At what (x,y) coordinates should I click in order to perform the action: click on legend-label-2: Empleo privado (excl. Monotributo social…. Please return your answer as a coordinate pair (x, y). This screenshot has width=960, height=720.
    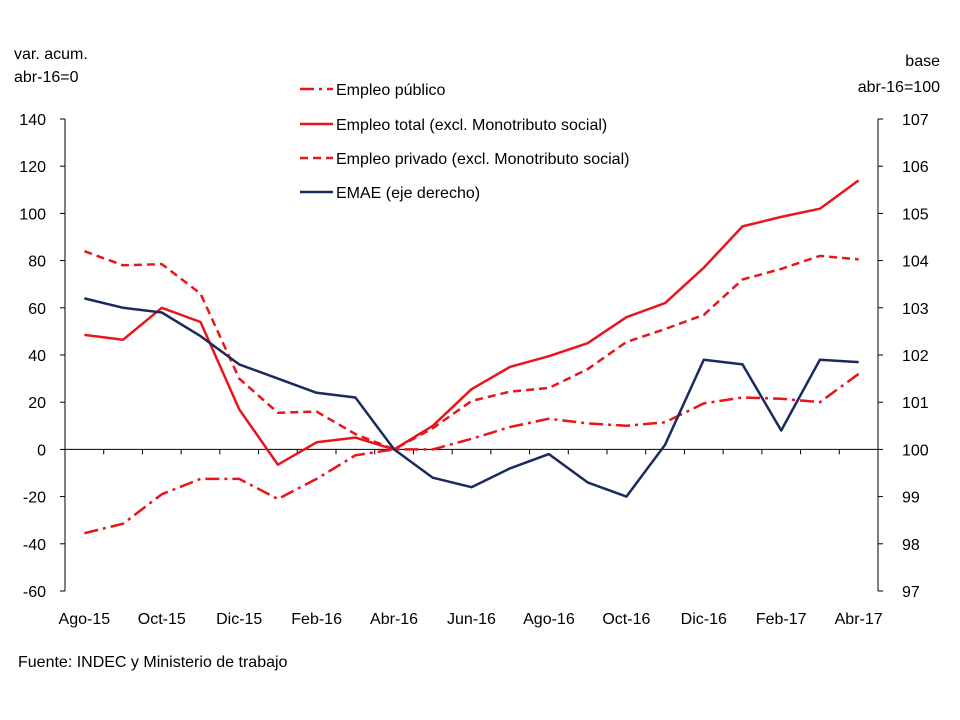
    Looking at the image, I should click on (482, 159).